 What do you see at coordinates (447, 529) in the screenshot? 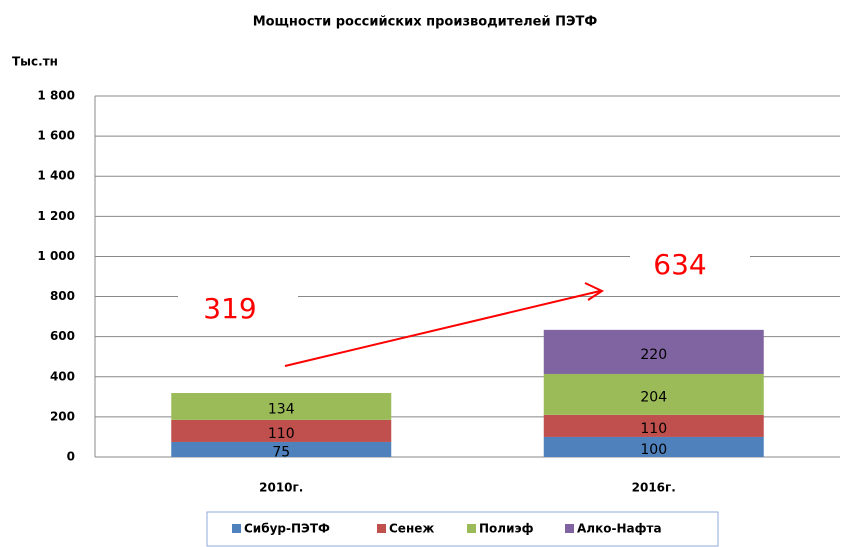
I see `legend: Сибур-ПЭТФ Сенеж Полиэф Алко-Нафта` at bounding box center [447, 529].